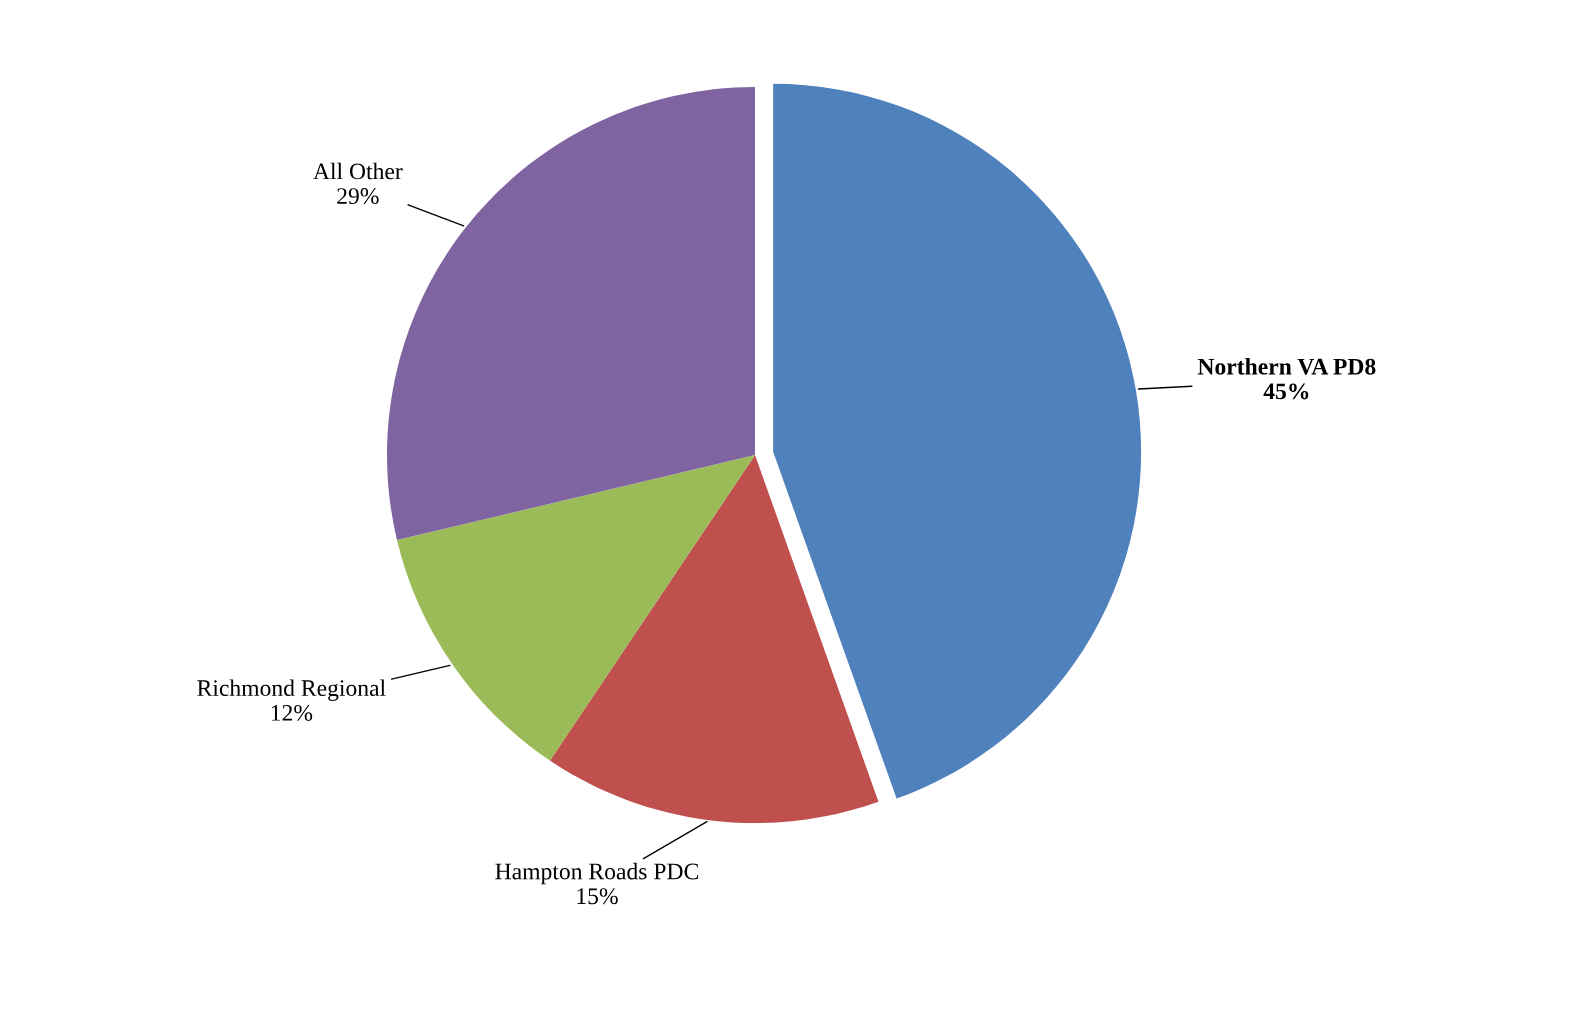  Describe the element at coordinates (291, 690) in the screenshot. I see `slice-label: Richmond Regional` at that location.